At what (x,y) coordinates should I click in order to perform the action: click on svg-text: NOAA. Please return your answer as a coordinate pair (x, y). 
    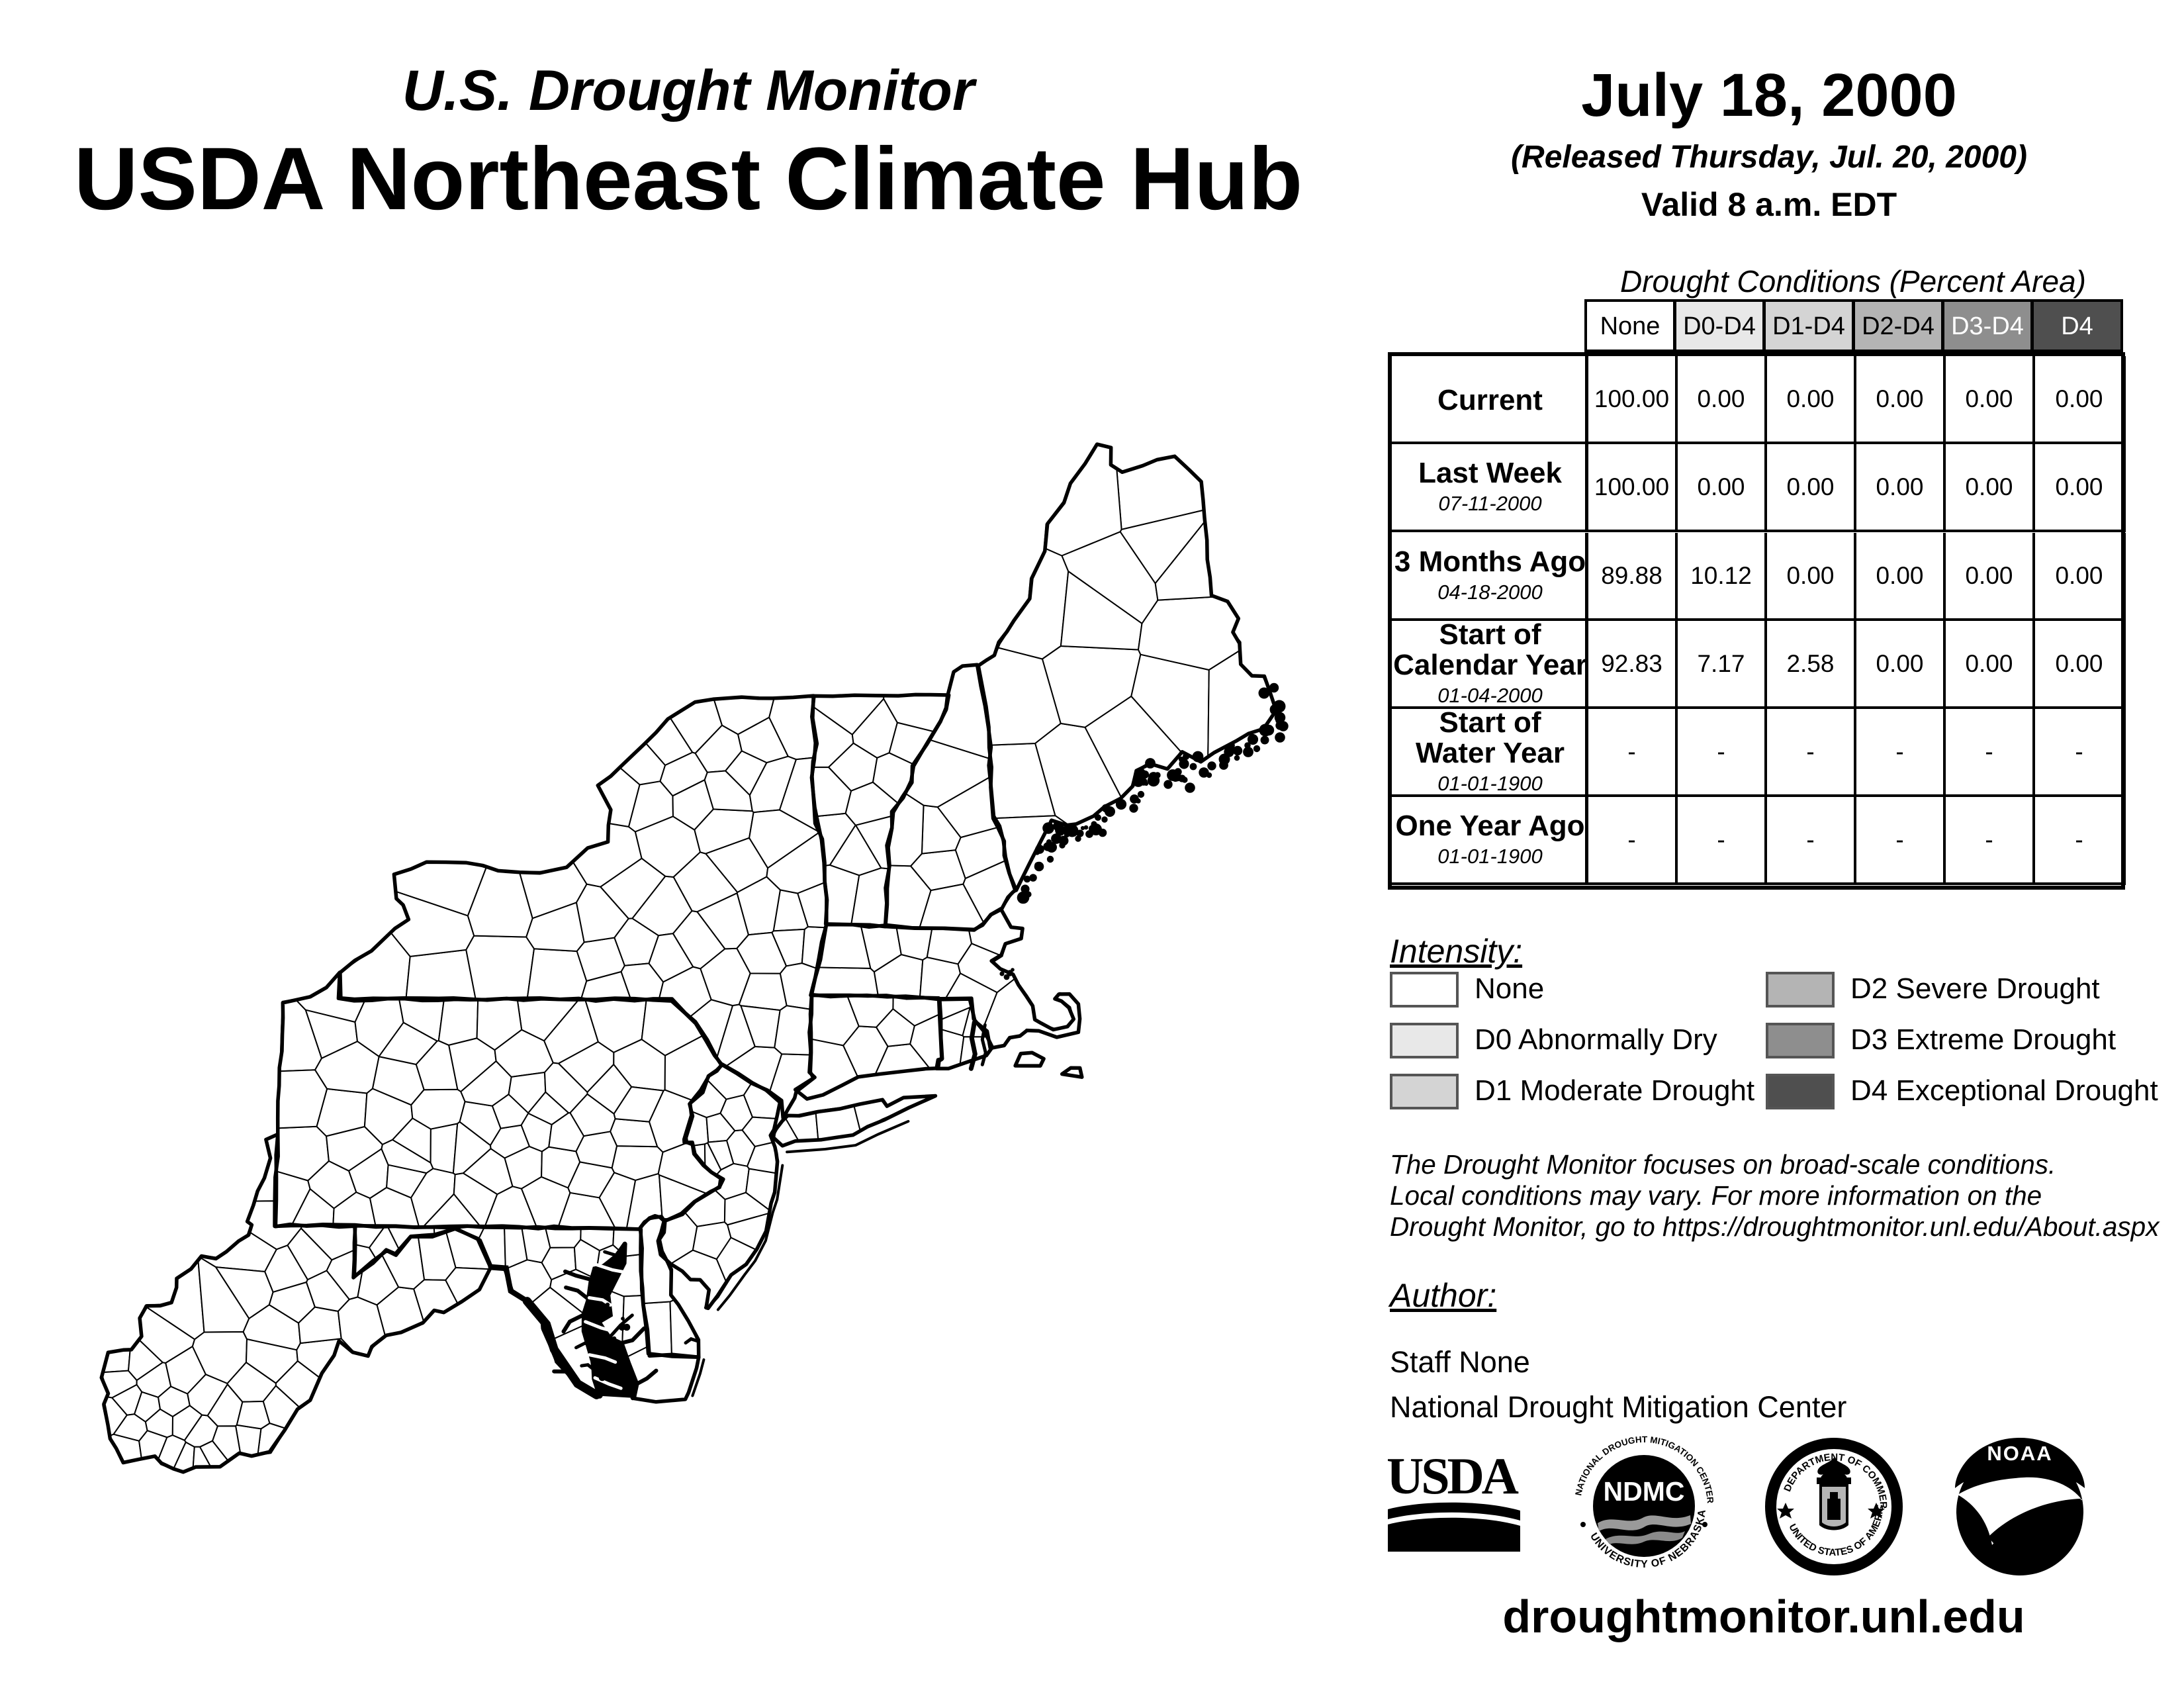
    Looking at the image, I should click on (2019, 1453).